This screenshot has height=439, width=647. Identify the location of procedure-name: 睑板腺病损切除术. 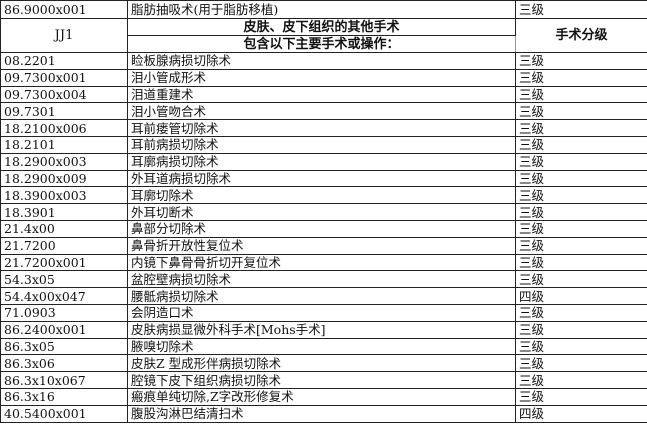
(321, 61).